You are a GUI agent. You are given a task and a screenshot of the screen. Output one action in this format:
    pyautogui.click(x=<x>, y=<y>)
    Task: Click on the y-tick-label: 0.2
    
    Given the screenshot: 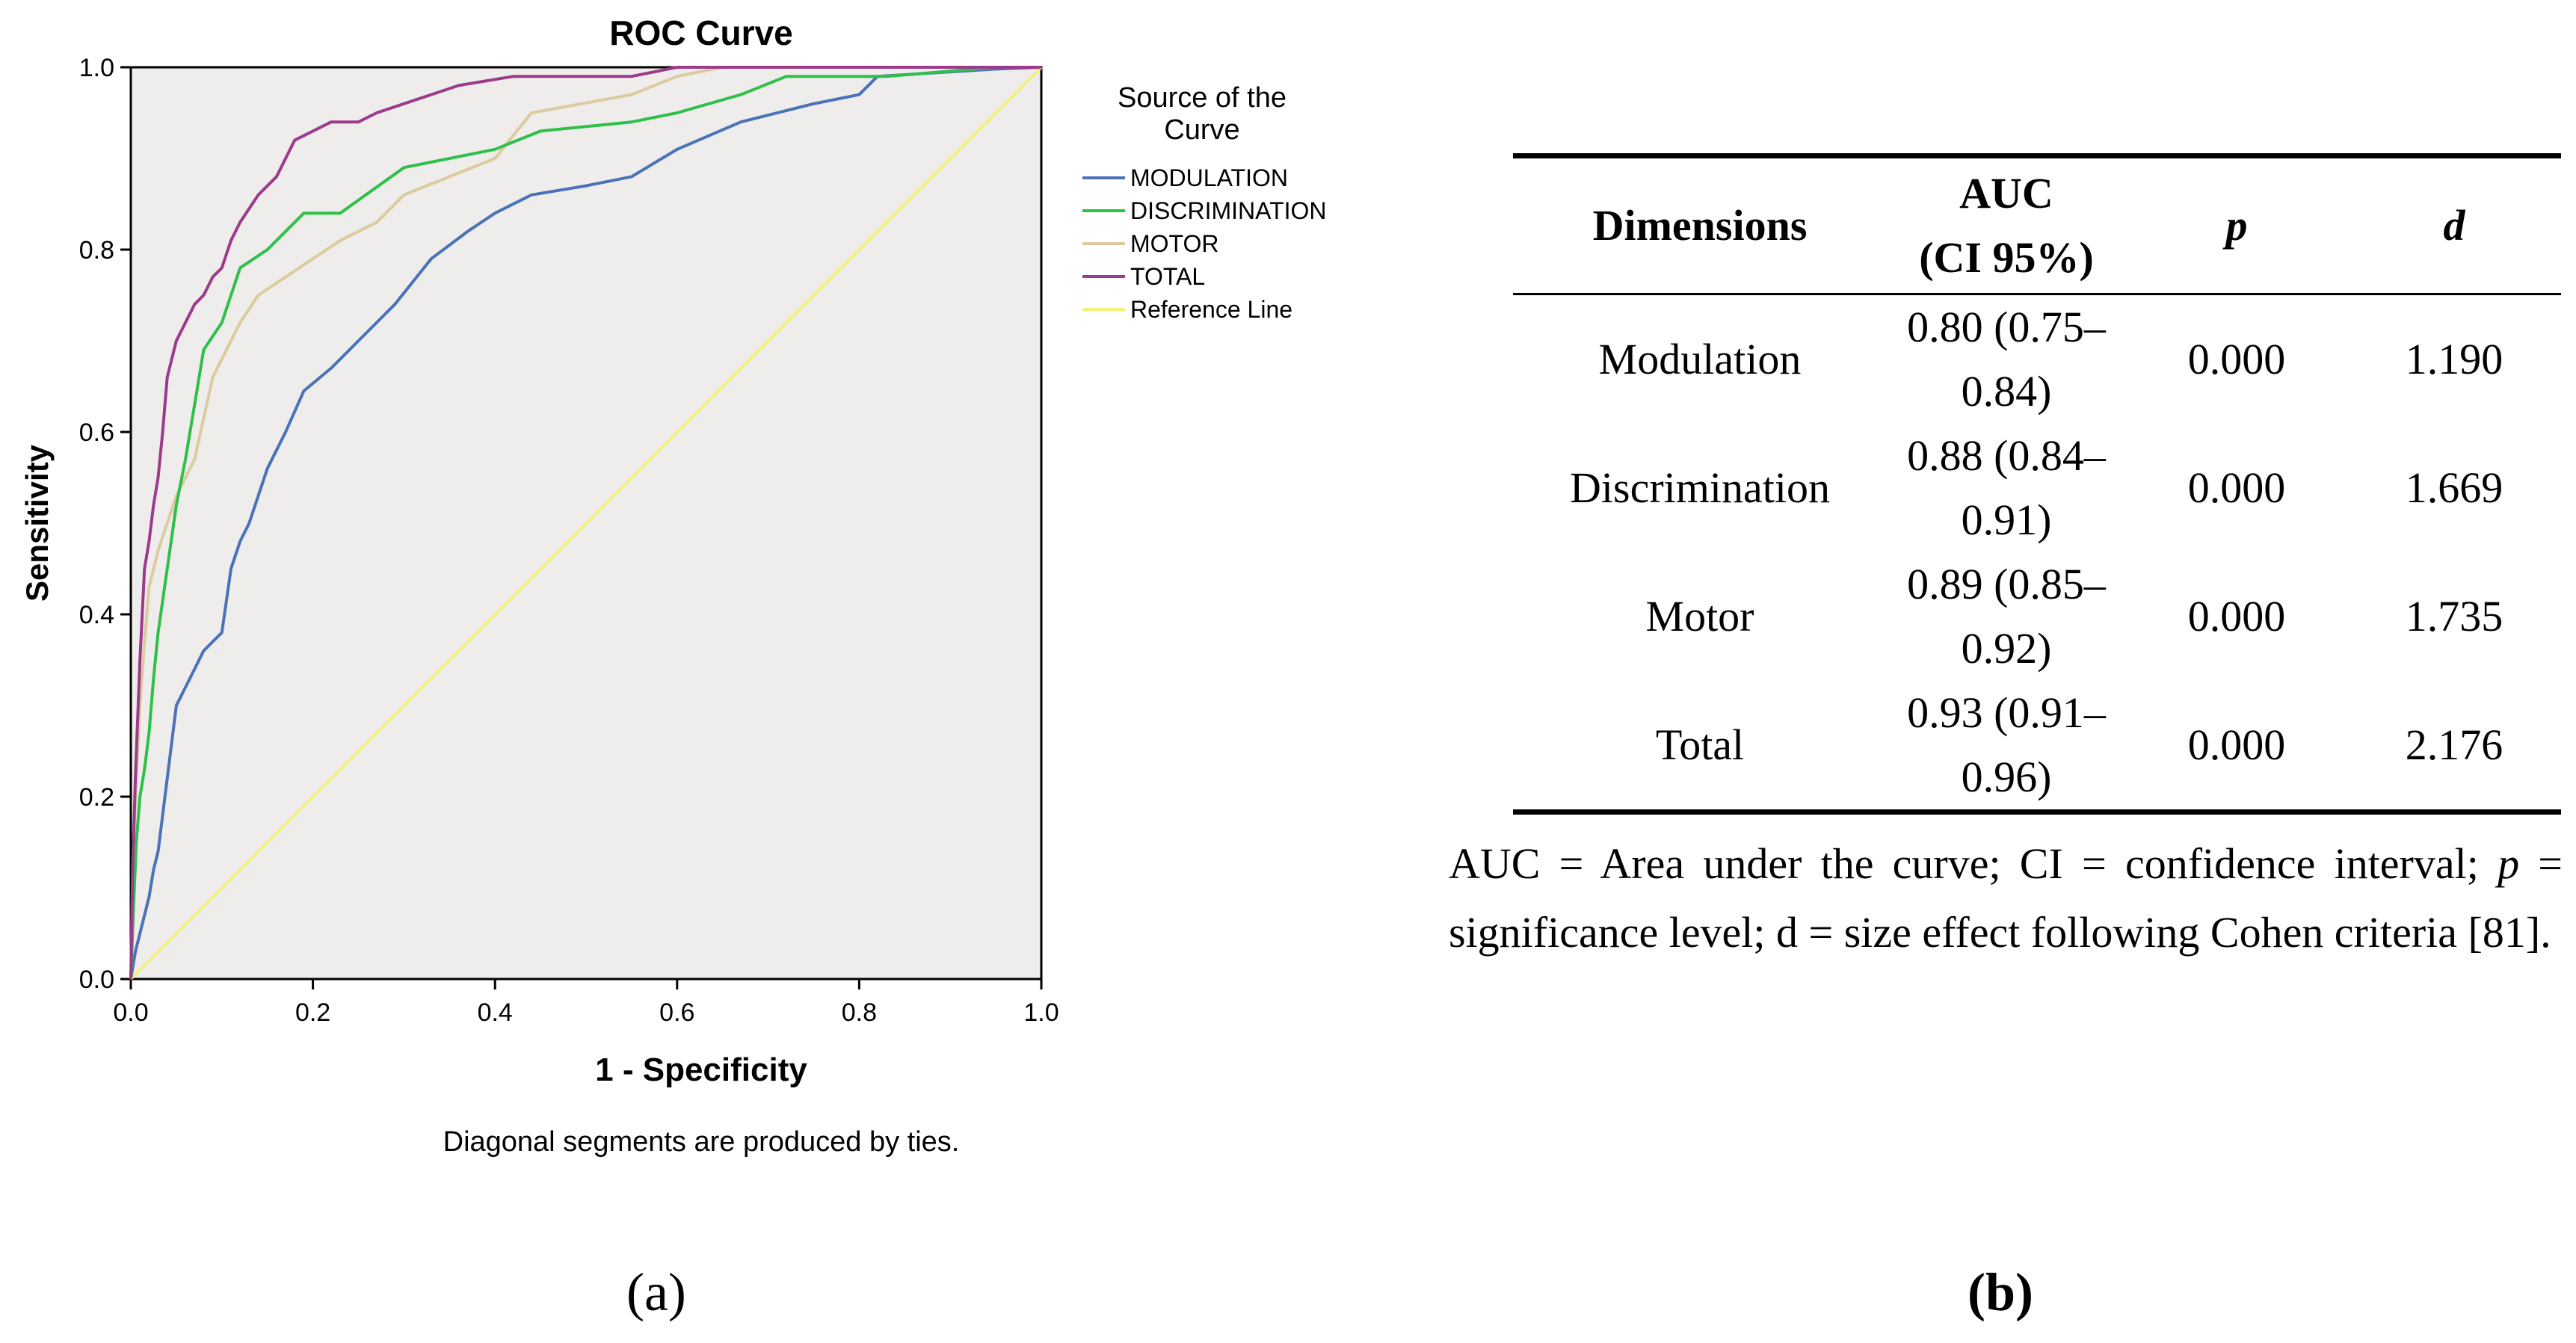 What is the action you would take?
    pyautogui.click(x=96, y=797)
    